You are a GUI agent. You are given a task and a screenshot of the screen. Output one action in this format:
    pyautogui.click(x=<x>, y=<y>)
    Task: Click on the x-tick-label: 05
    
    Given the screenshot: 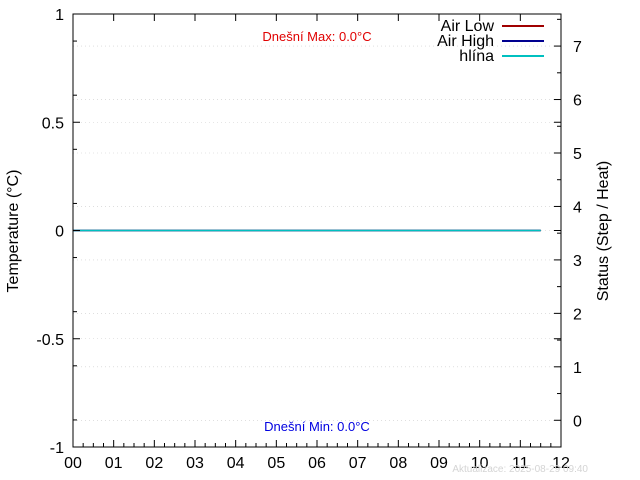 What is the action you would take?
    pyautogui.click(x=276, y=463)
    